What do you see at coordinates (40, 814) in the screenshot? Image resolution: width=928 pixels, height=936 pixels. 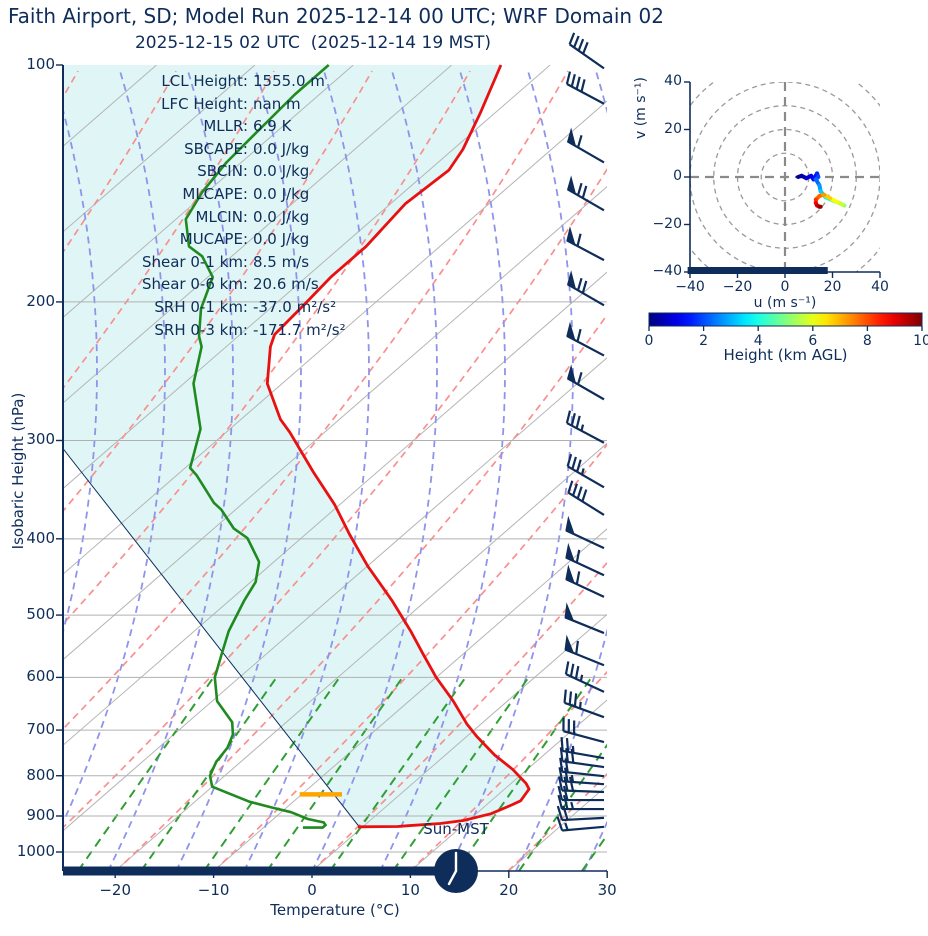 I see `pressure-tick-label: 900` at bounding box center [40, 814].